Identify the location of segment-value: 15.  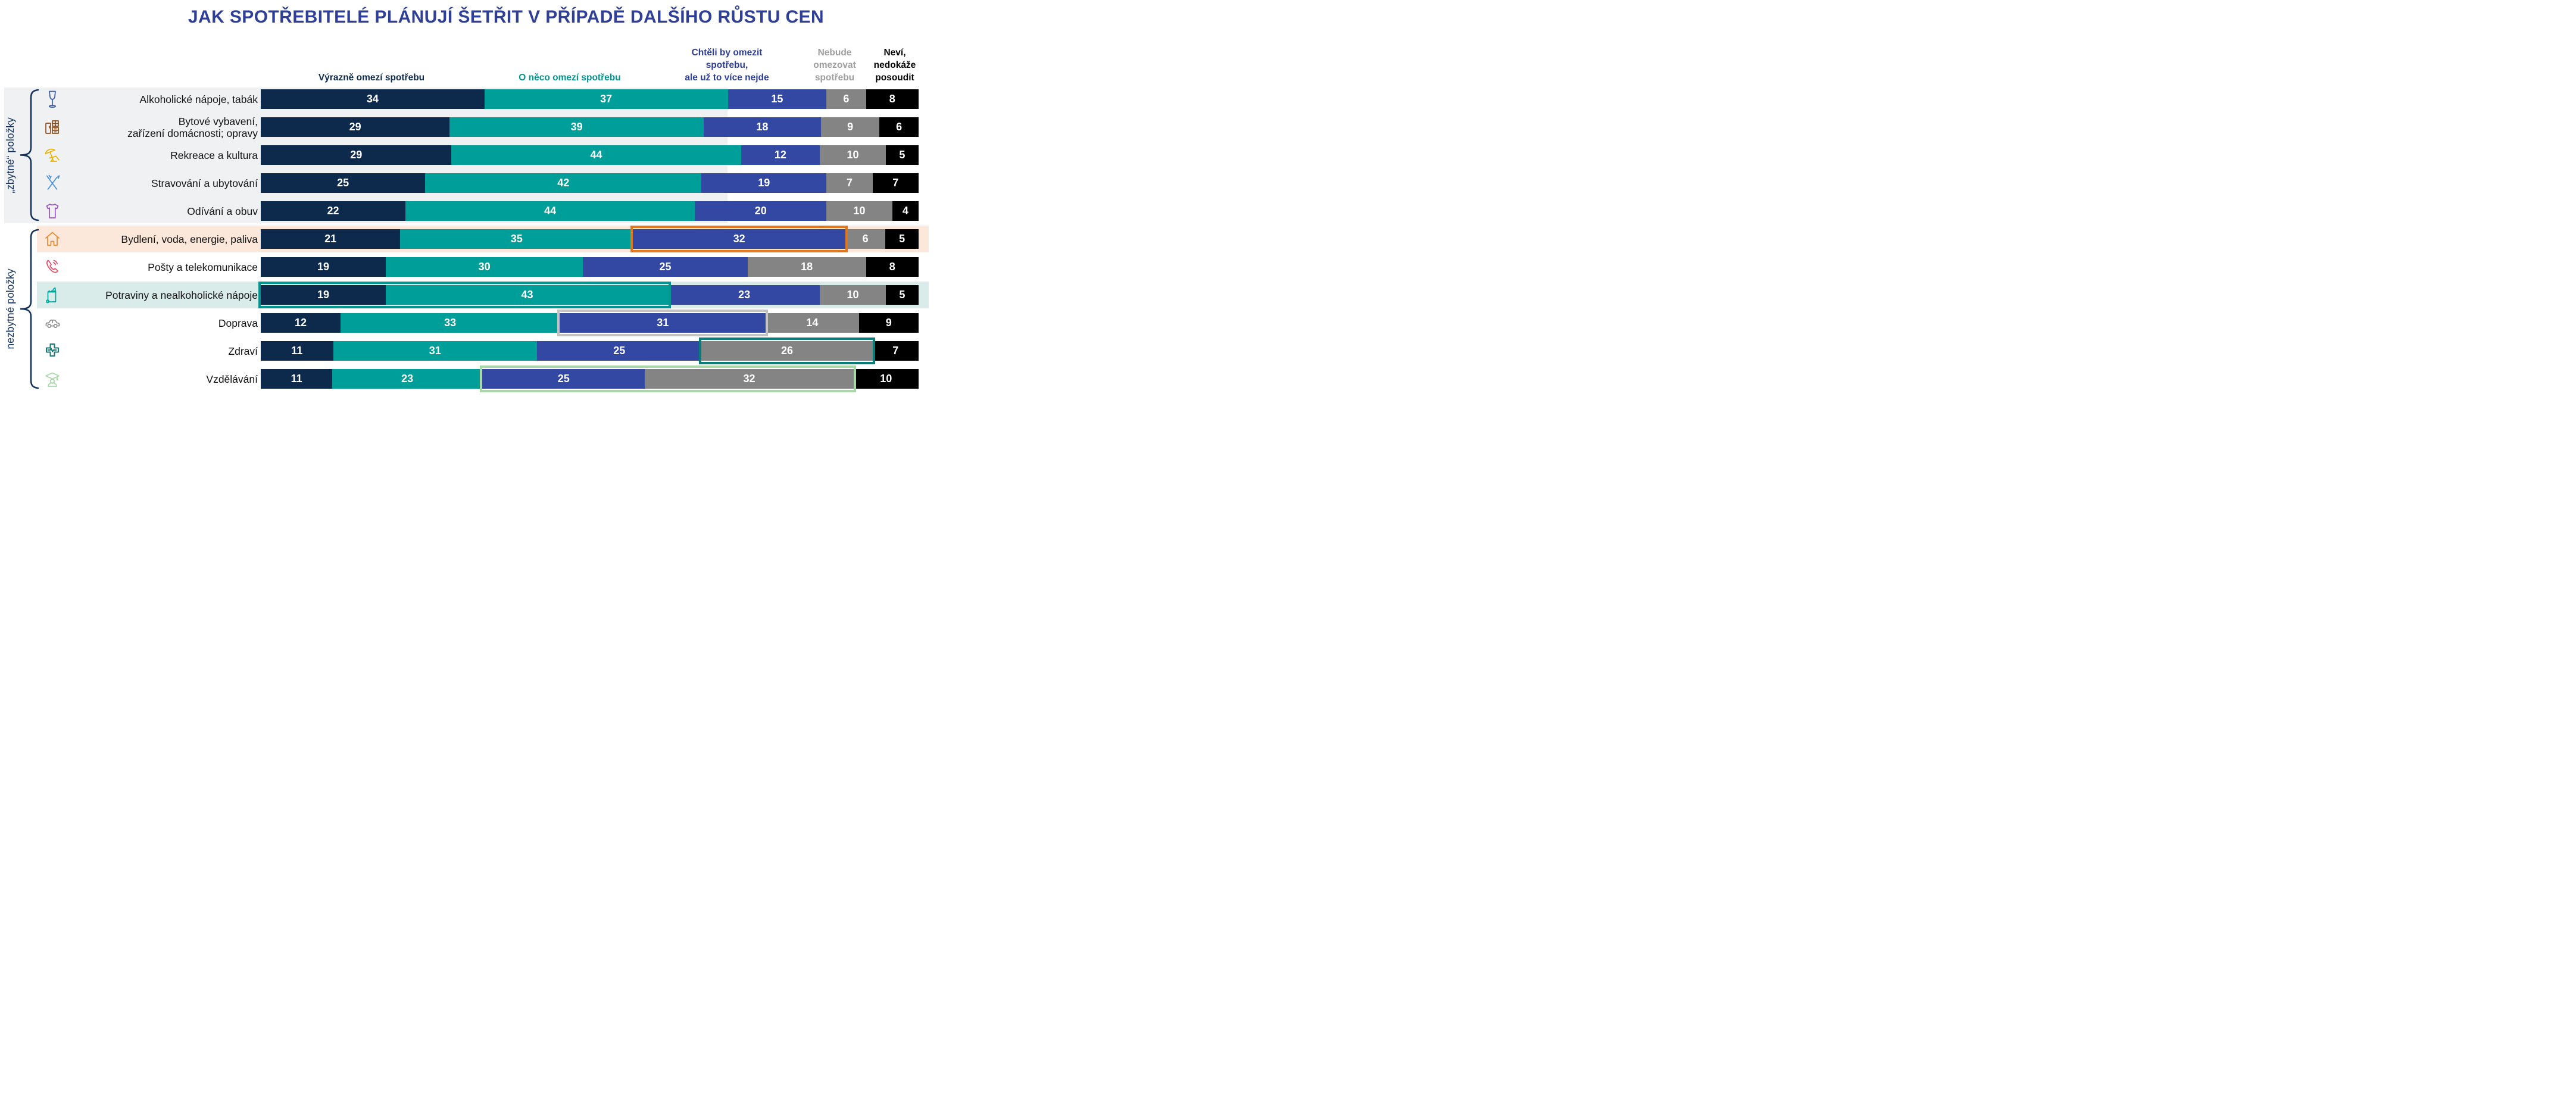
(777, 99).